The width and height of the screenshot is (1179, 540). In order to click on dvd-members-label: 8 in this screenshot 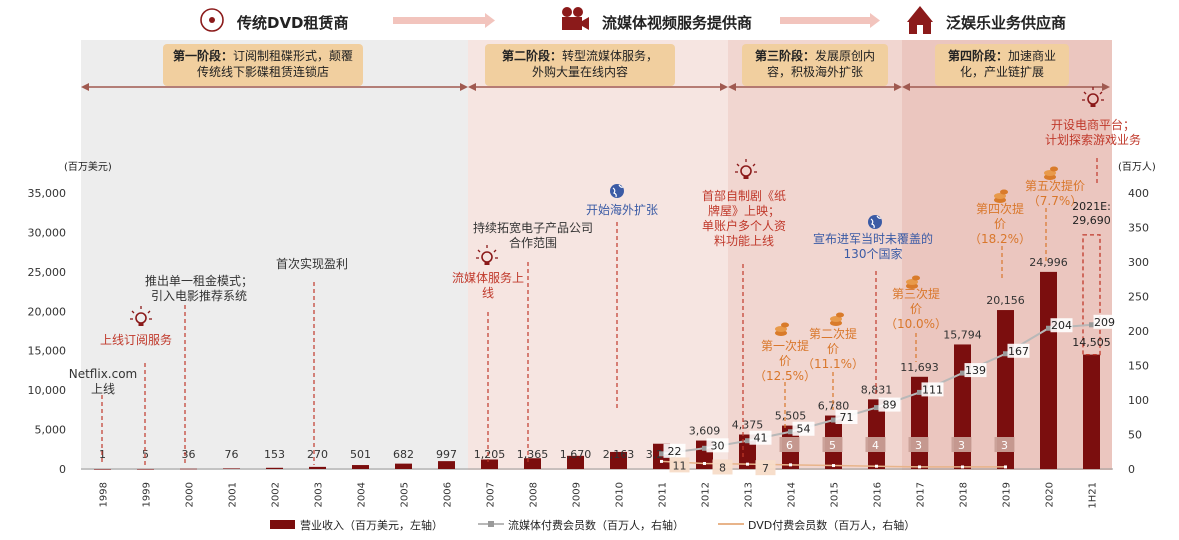, I will do `click(722, 467)`.